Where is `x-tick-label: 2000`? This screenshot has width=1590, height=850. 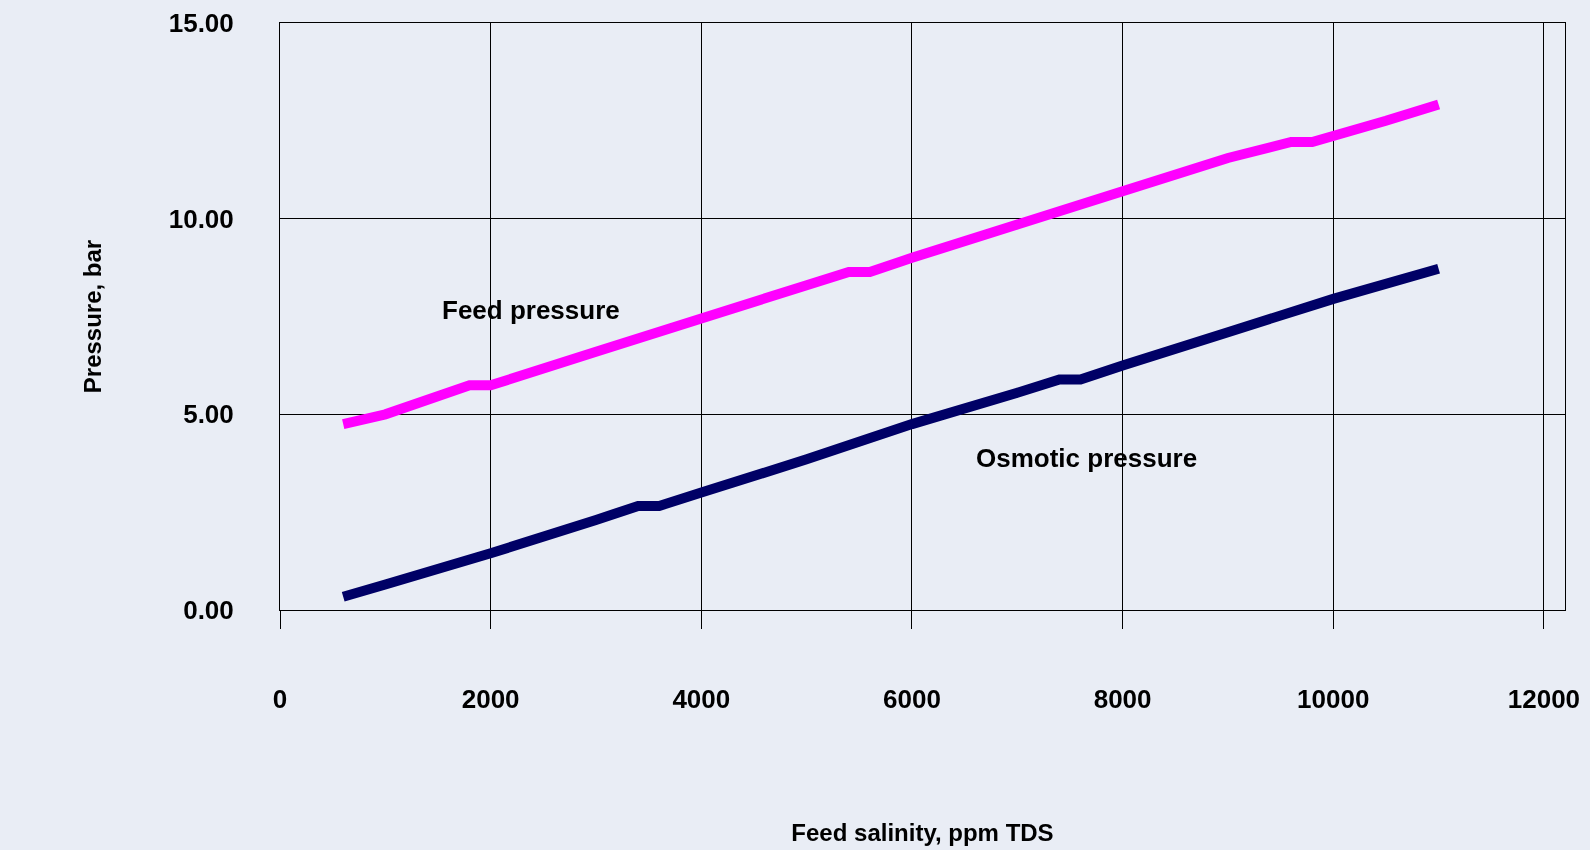
x-tick-label: 2000 is located at coordinates (490, 699).